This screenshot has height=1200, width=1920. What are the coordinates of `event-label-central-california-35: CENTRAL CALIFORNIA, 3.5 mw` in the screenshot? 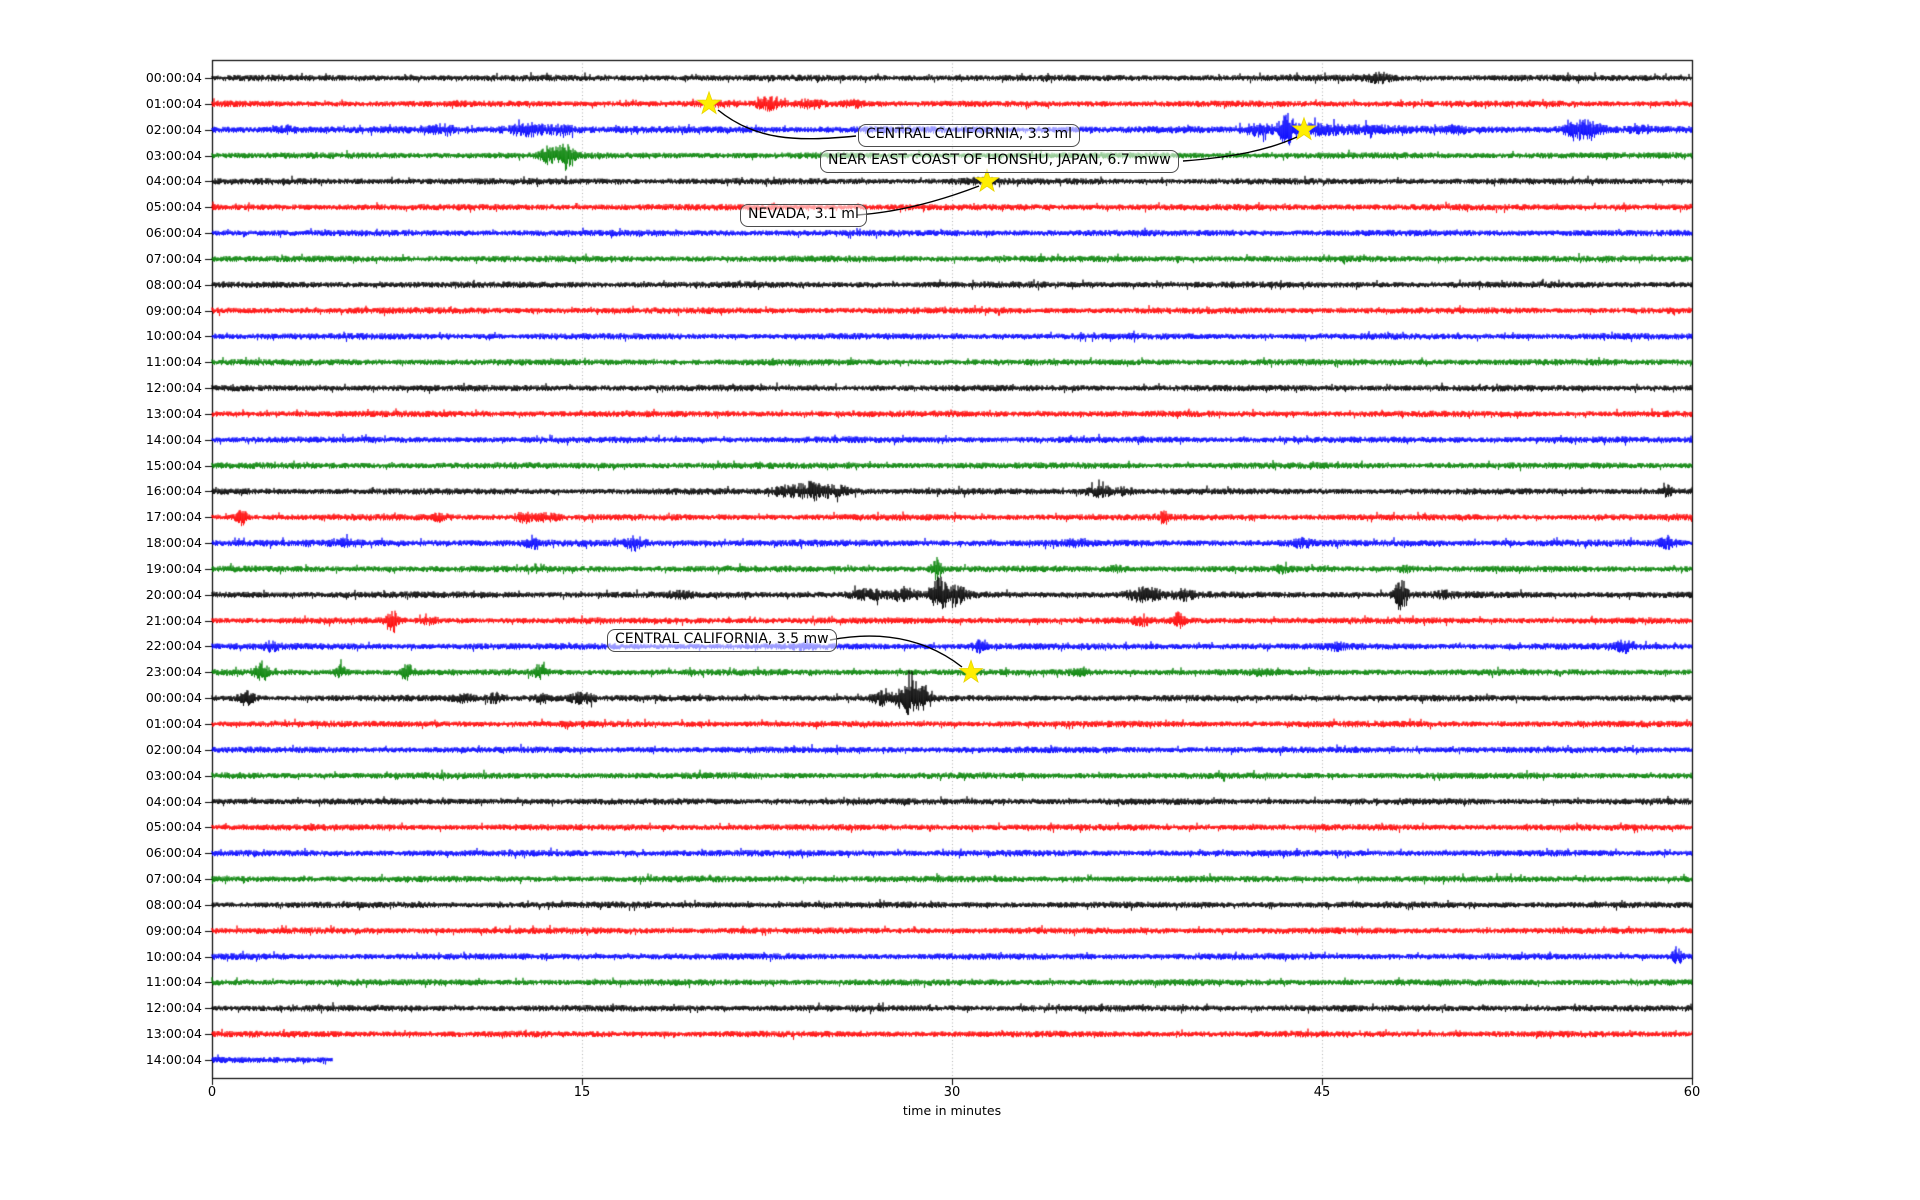 It's located at (722, 640).